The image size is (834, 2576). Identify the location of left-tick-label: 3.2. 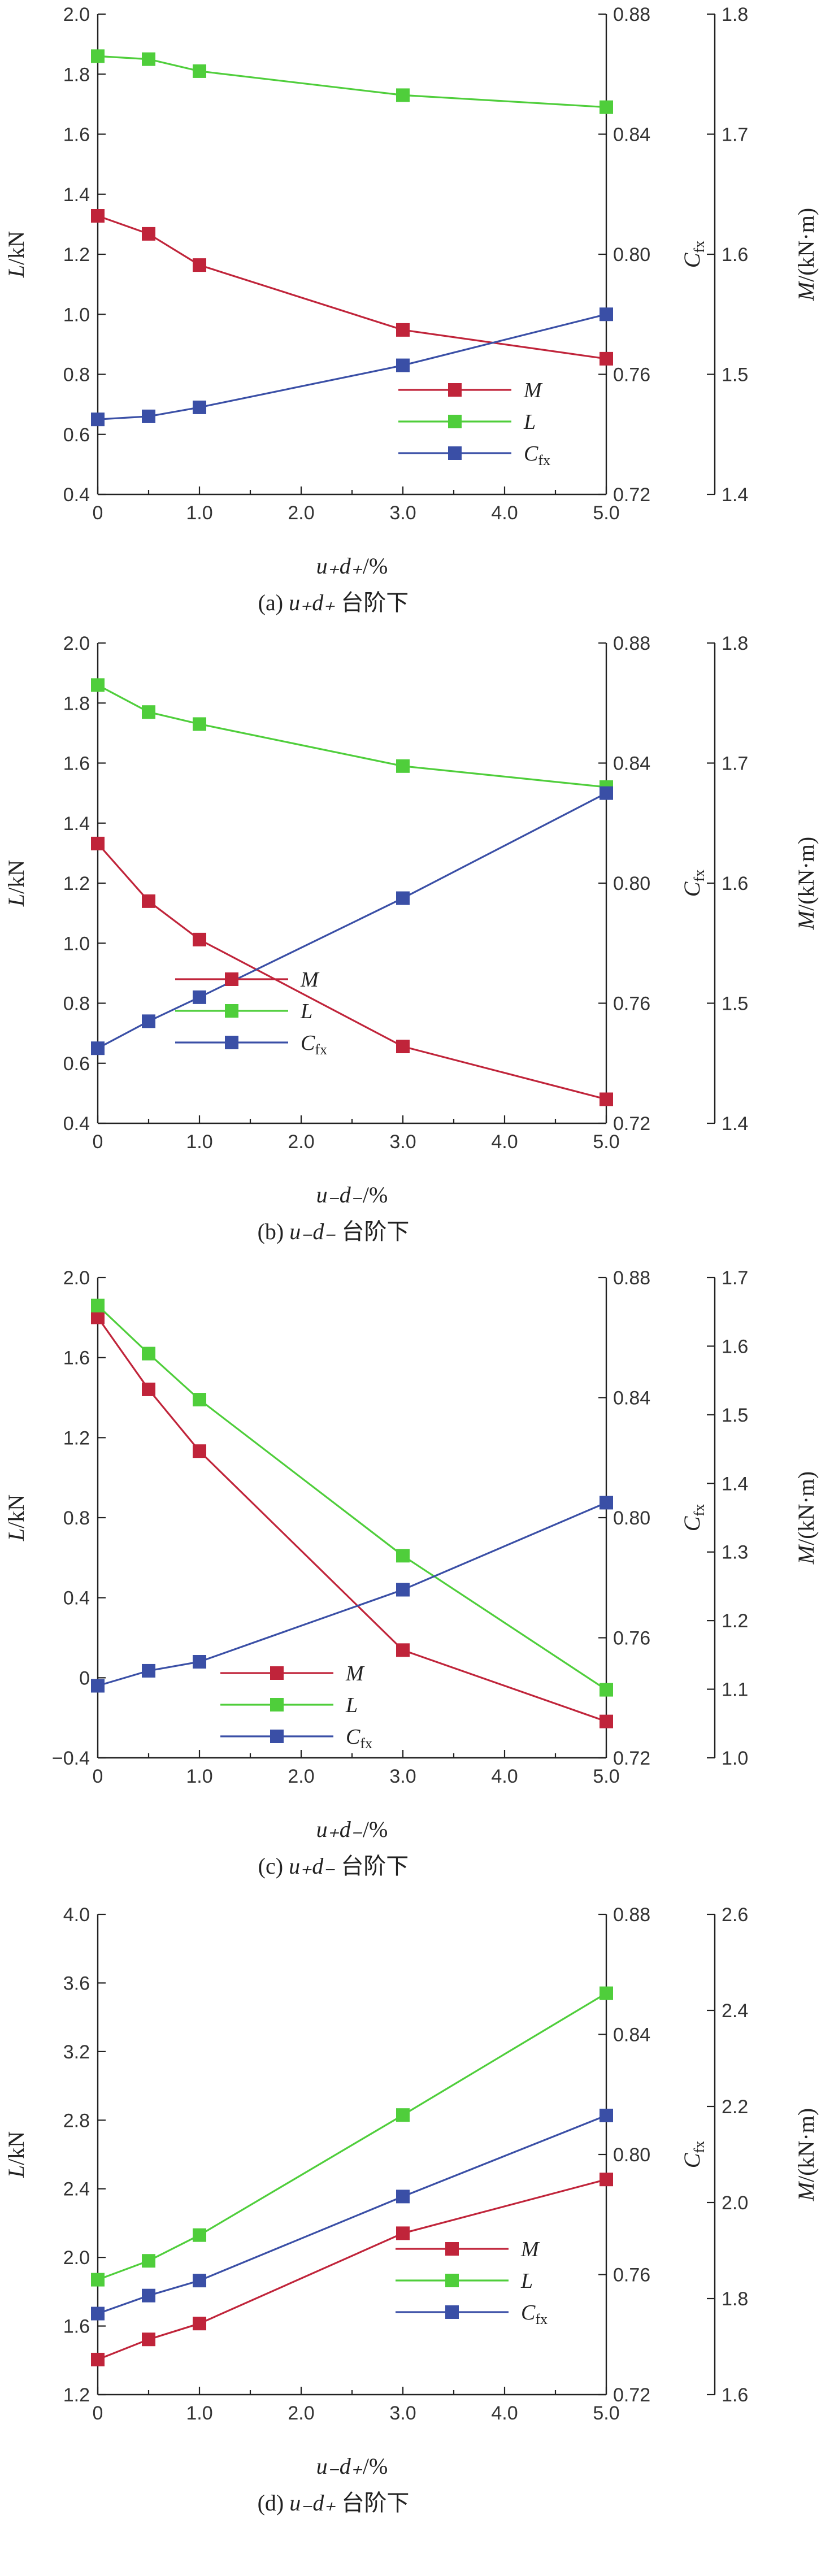
(77, 2052).